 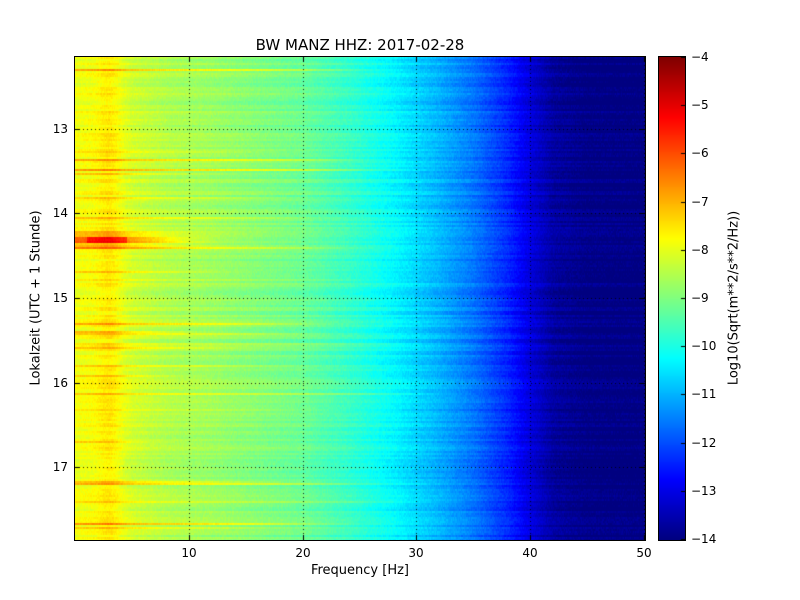 What do you see at coordinates (530, 553) in the screenshot?
I see `x-tick-label: 40` at bounding box center [530, 553].